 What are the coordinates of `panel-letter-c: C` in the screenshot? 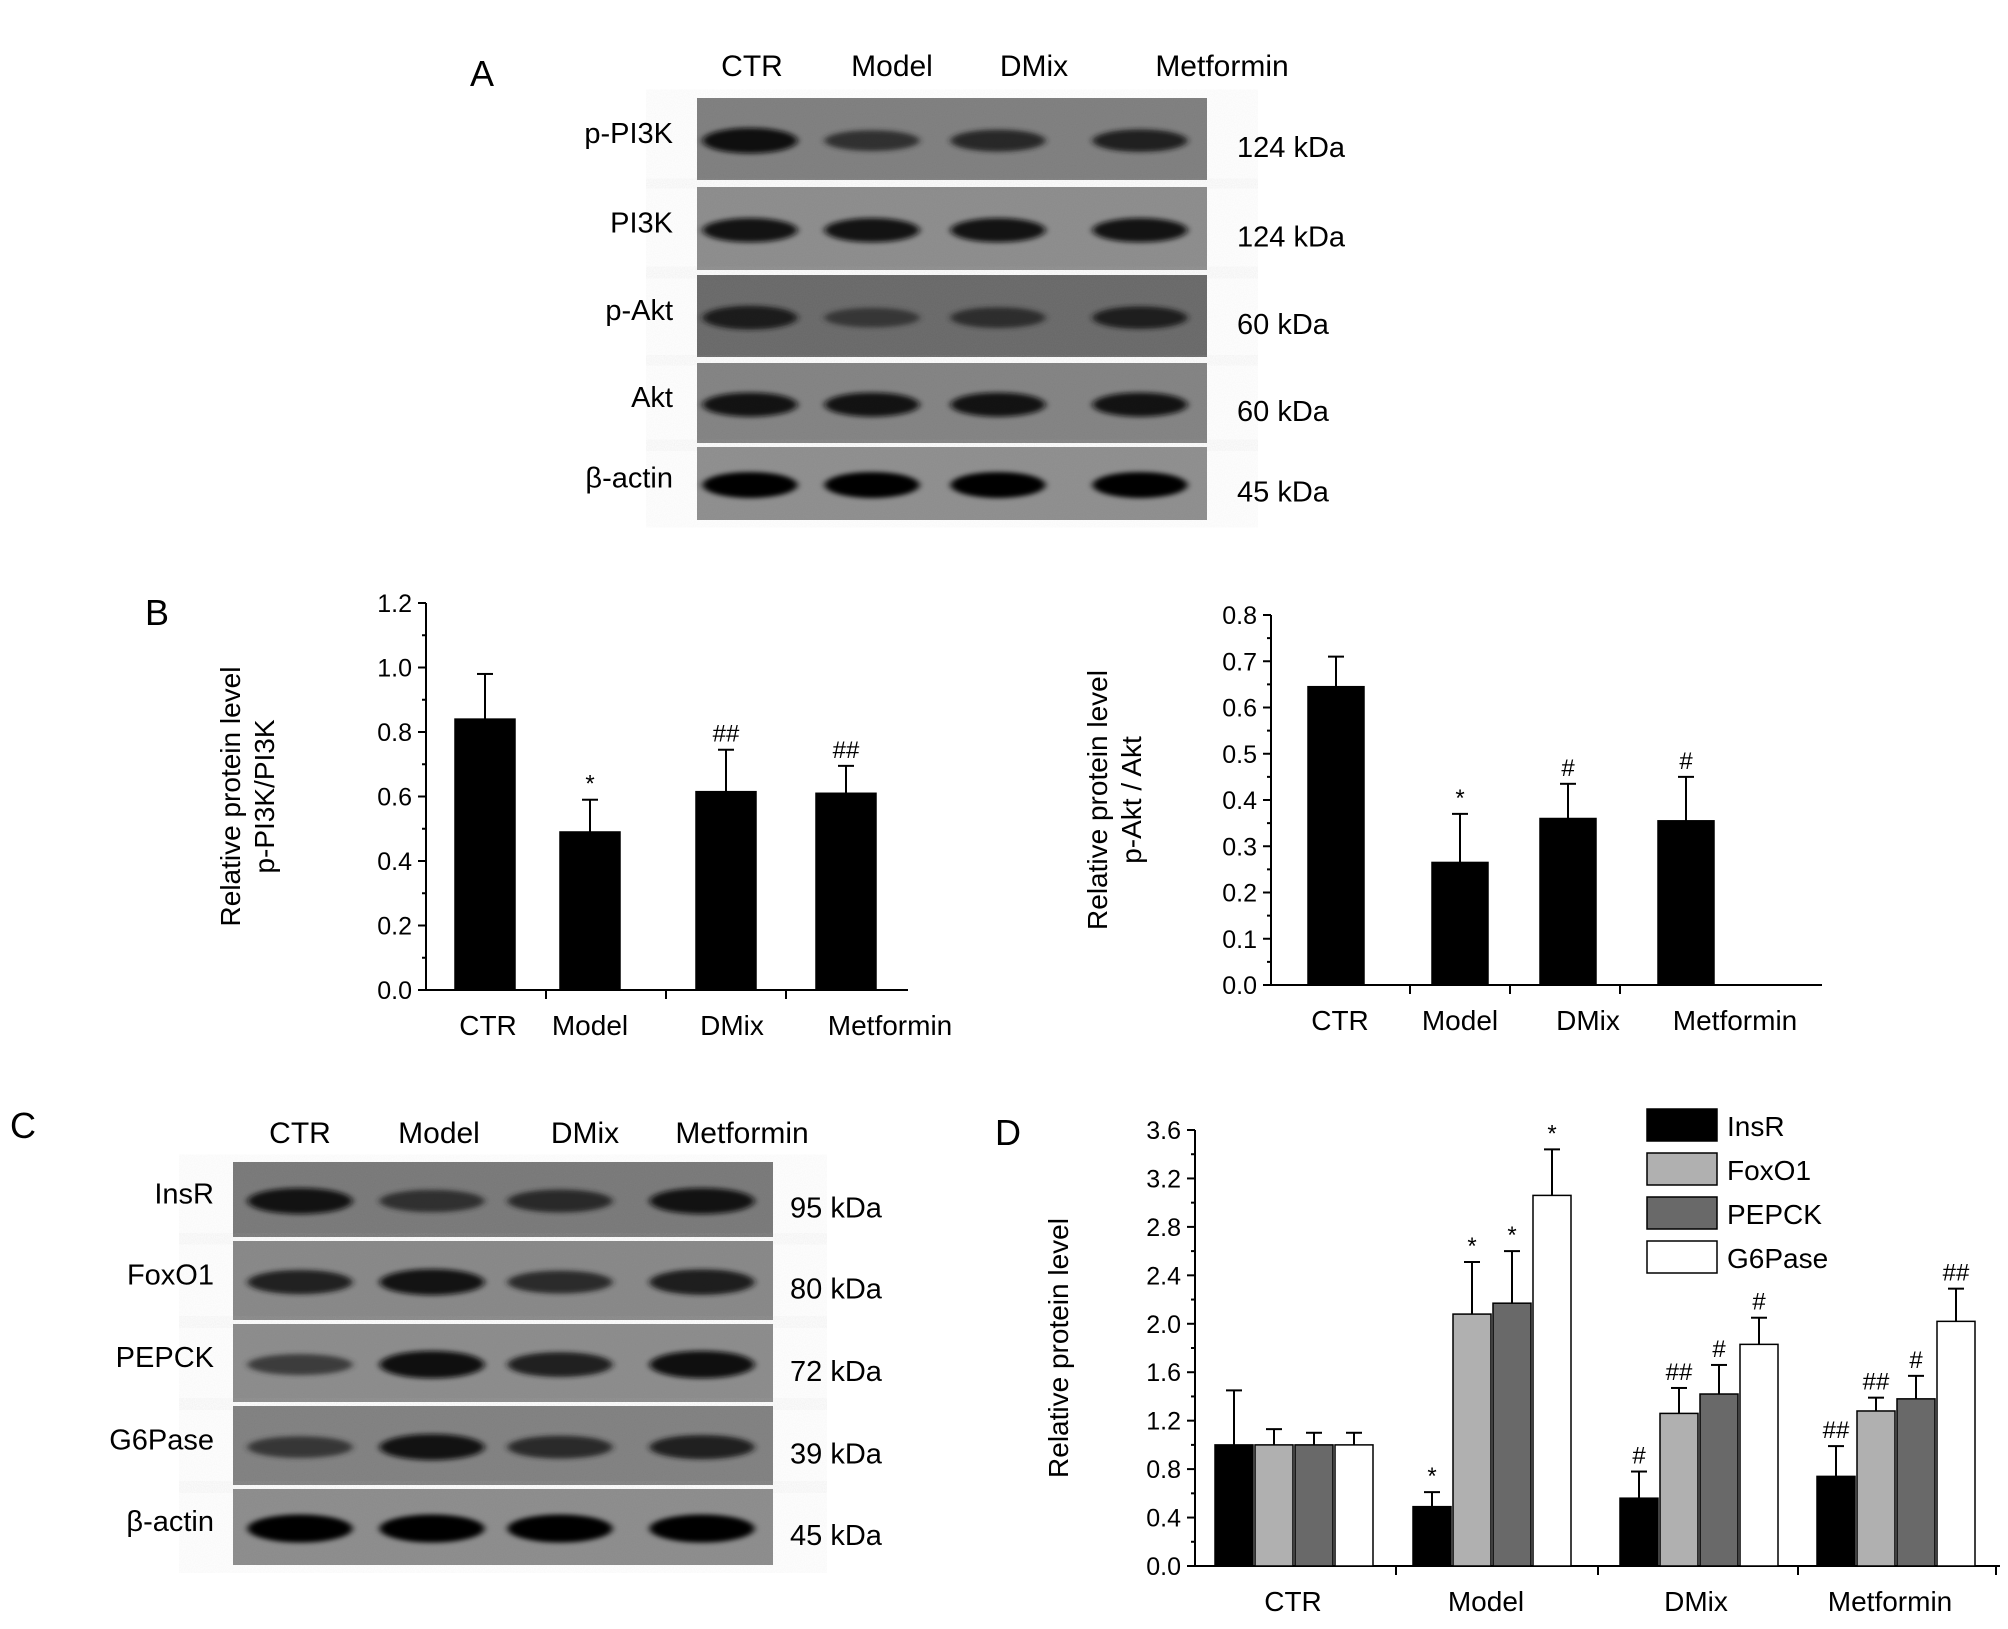 It's located at (23, 1125).